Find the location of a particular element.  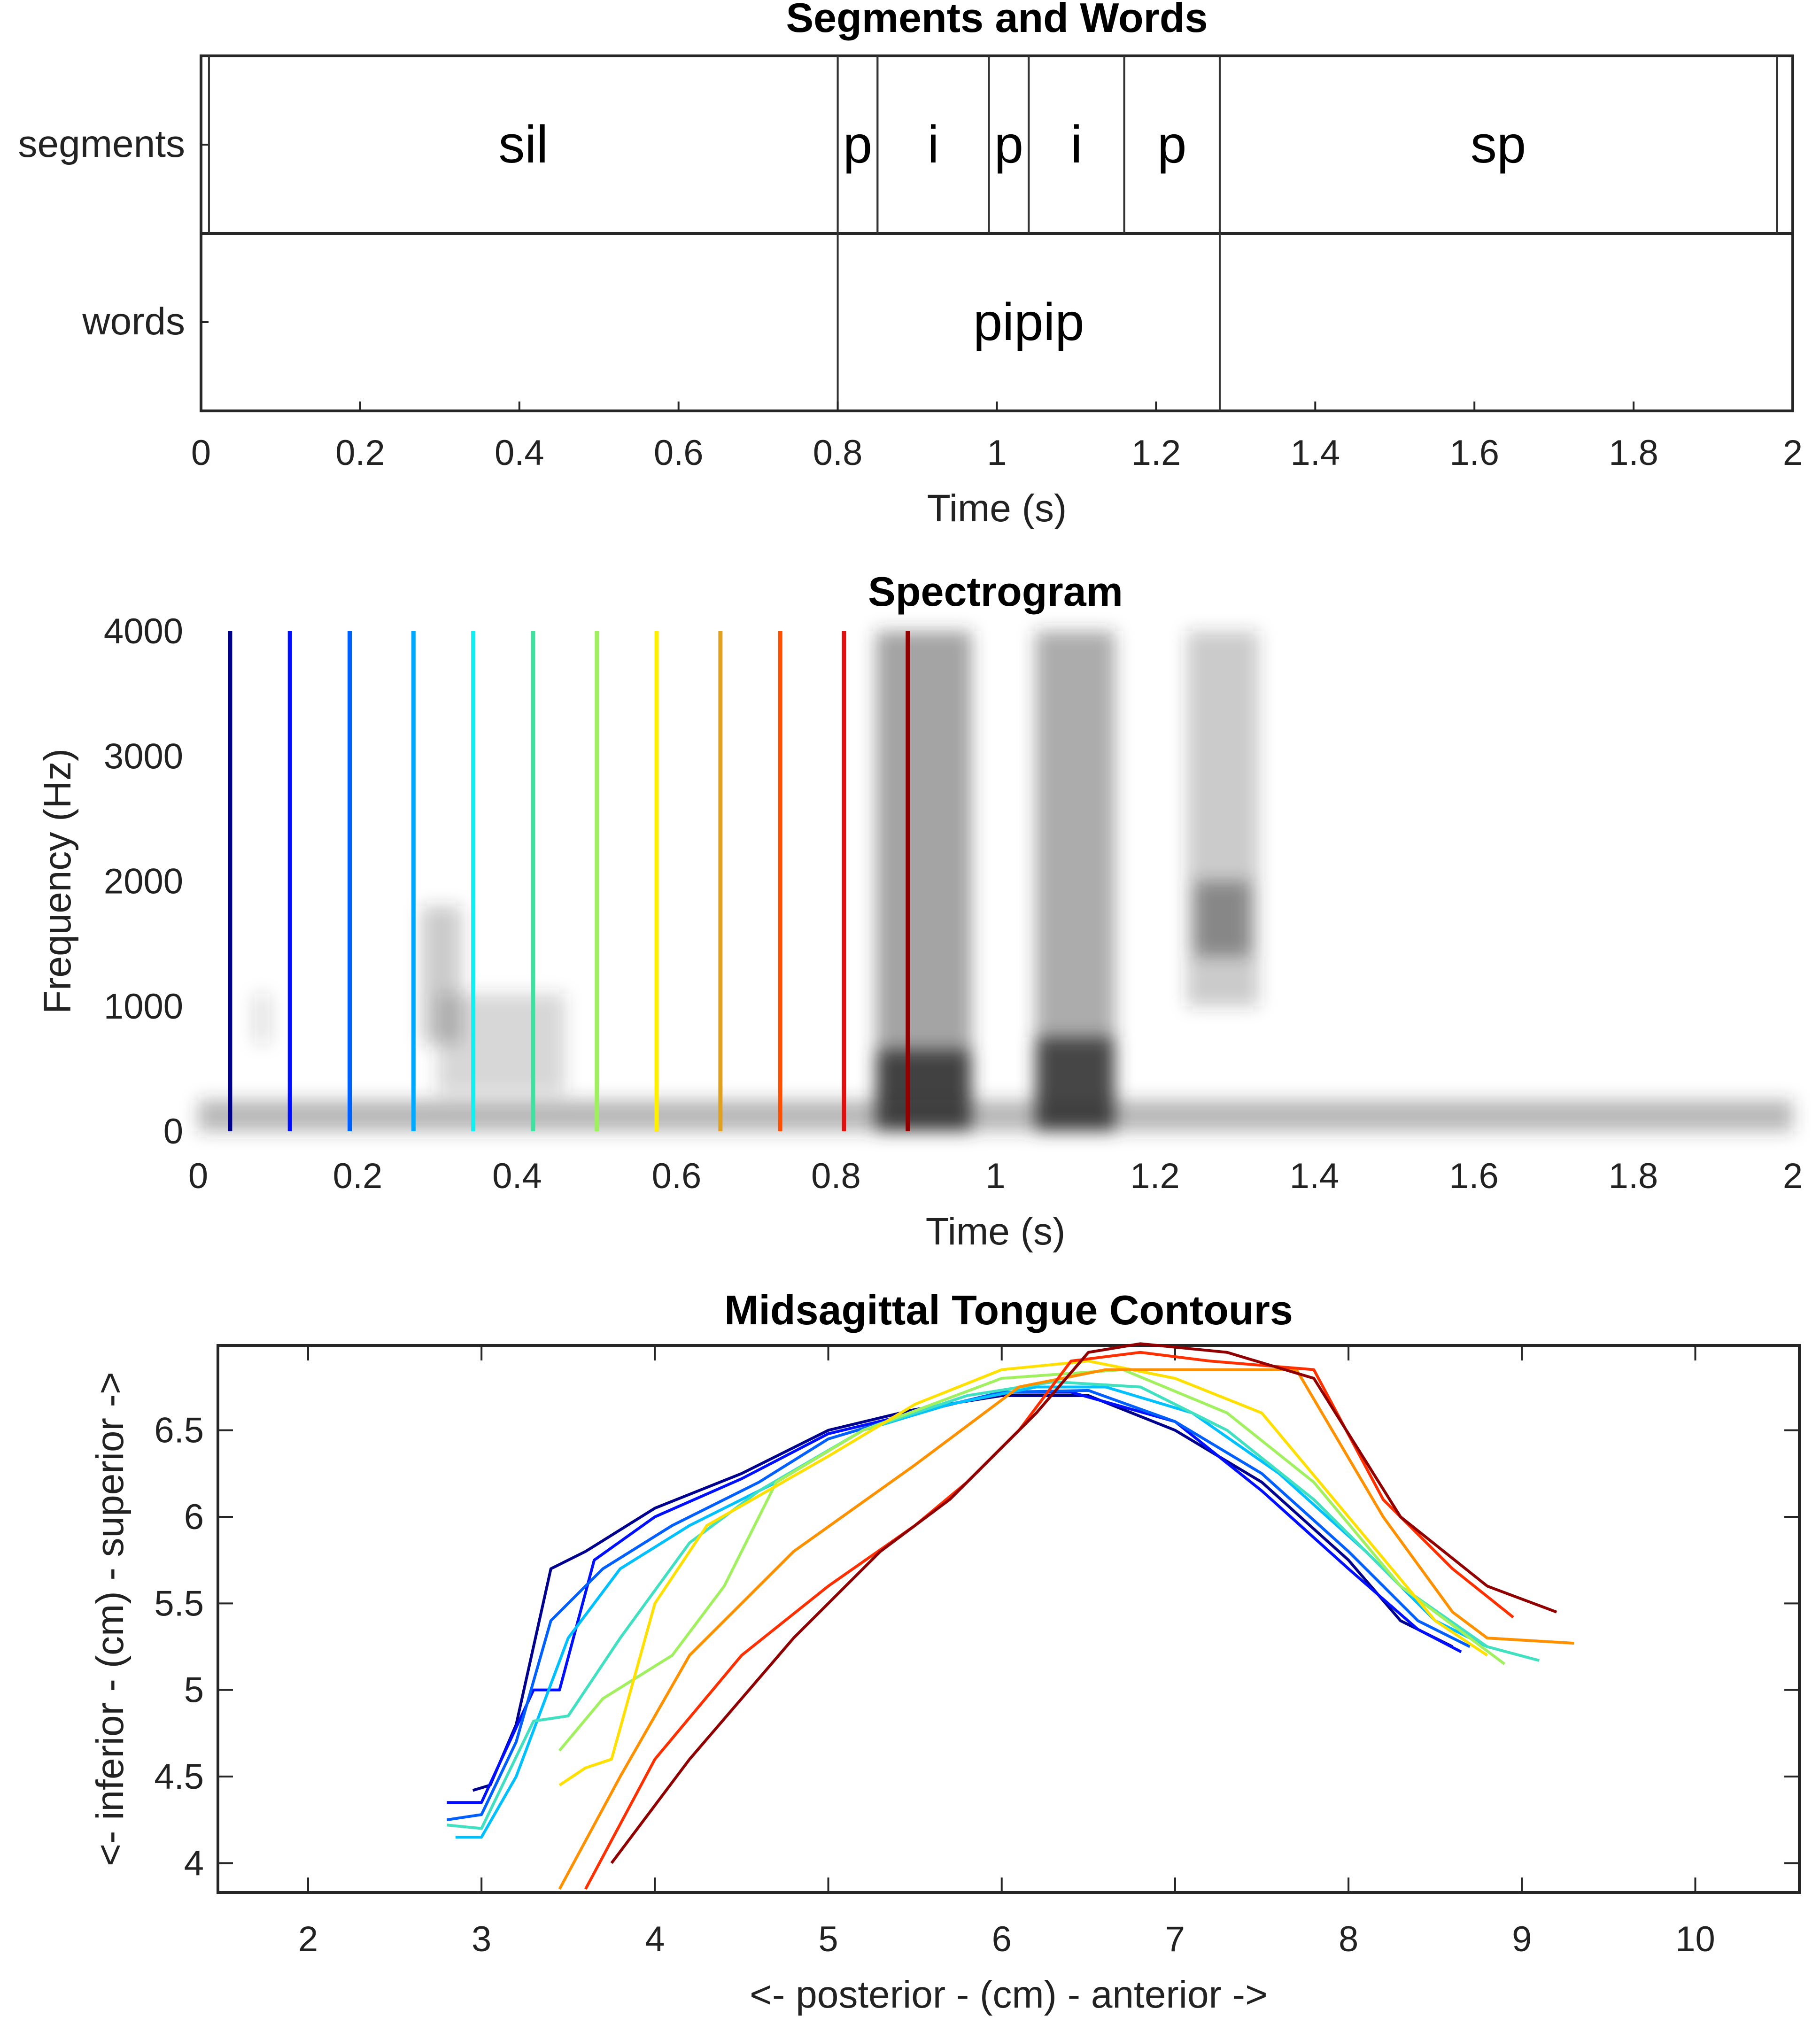

interval-label: sp is located at coordinates (1498, 144).